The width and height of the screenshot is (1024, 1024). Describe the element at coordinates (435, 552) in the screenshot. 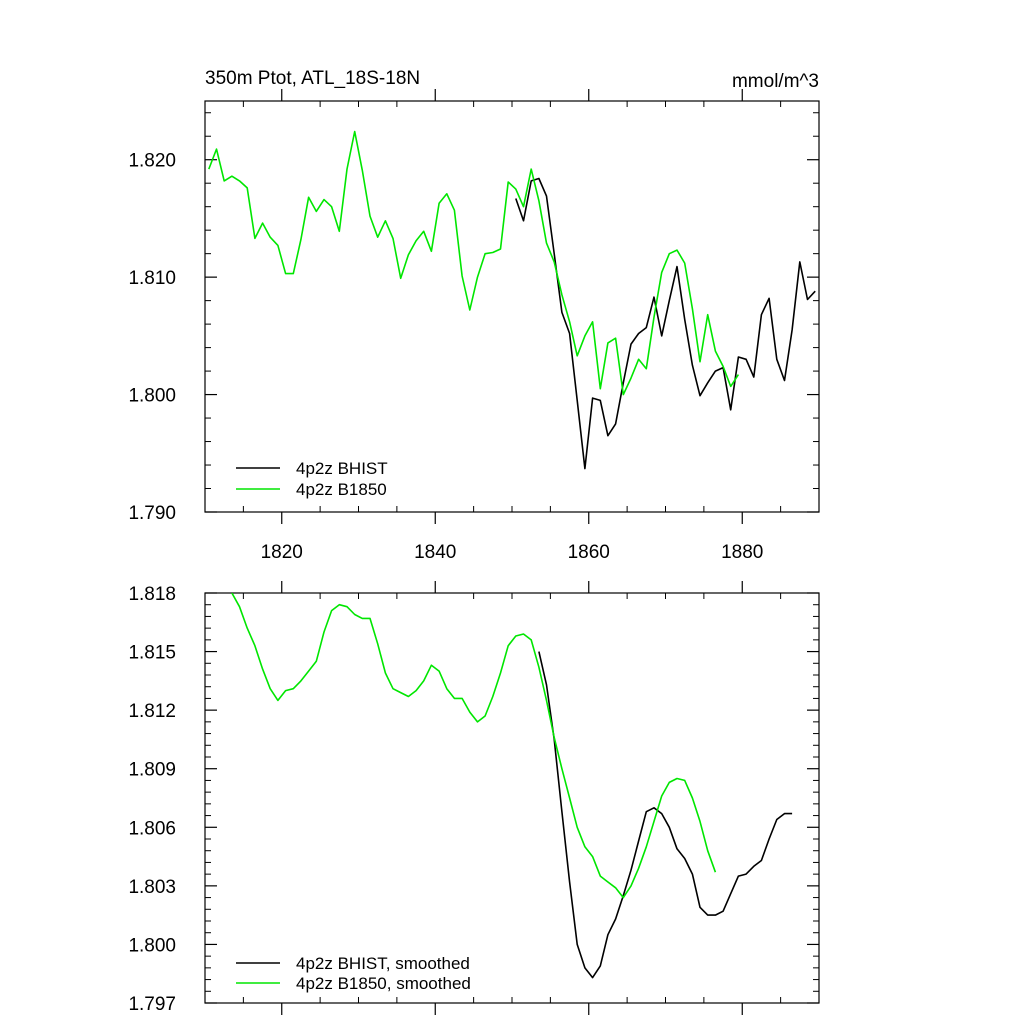

I see `x-tick-label: 1840` at that location.